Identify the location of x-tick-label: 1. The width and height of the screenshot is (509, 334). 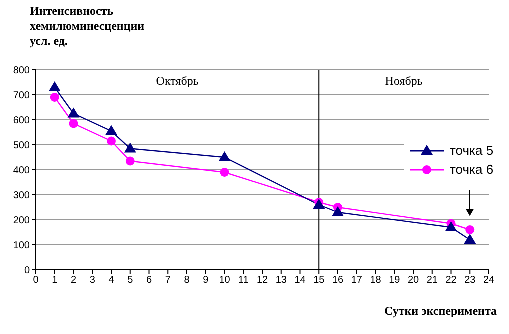
(55, 280).